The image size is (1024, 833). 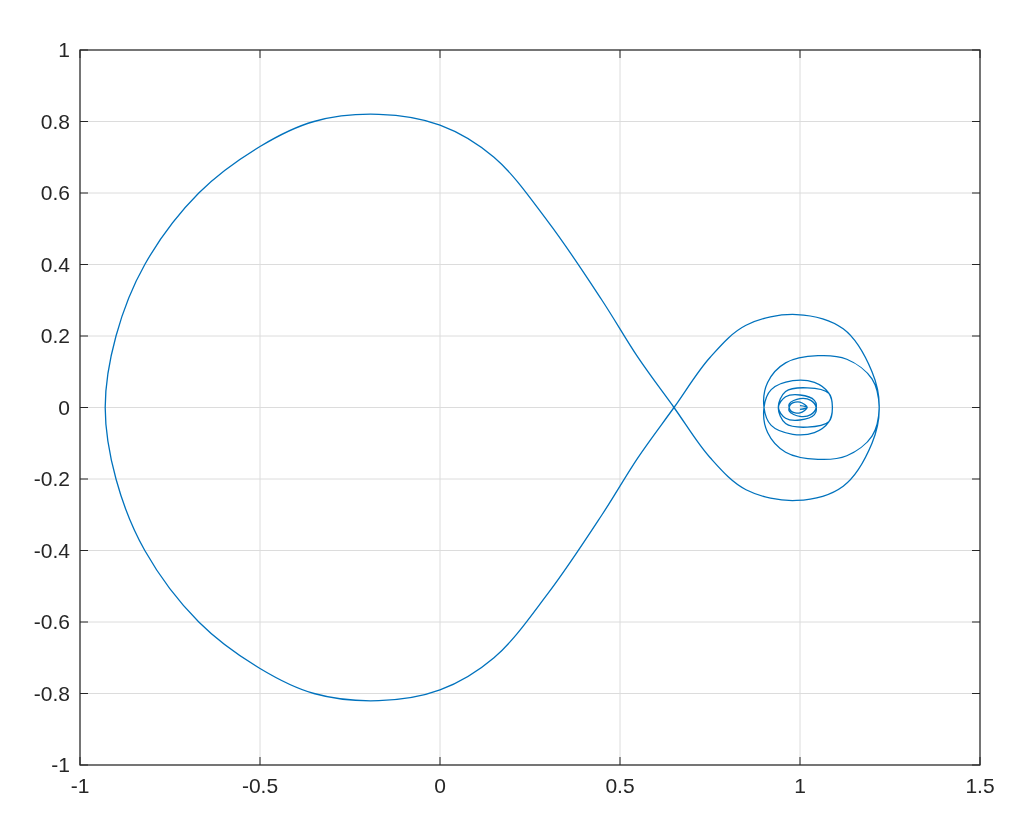 What do you see at coordinates (51, 479) in the screenshot?
I see `y-tick-label: -0.2` at bounding box center [51, 479].